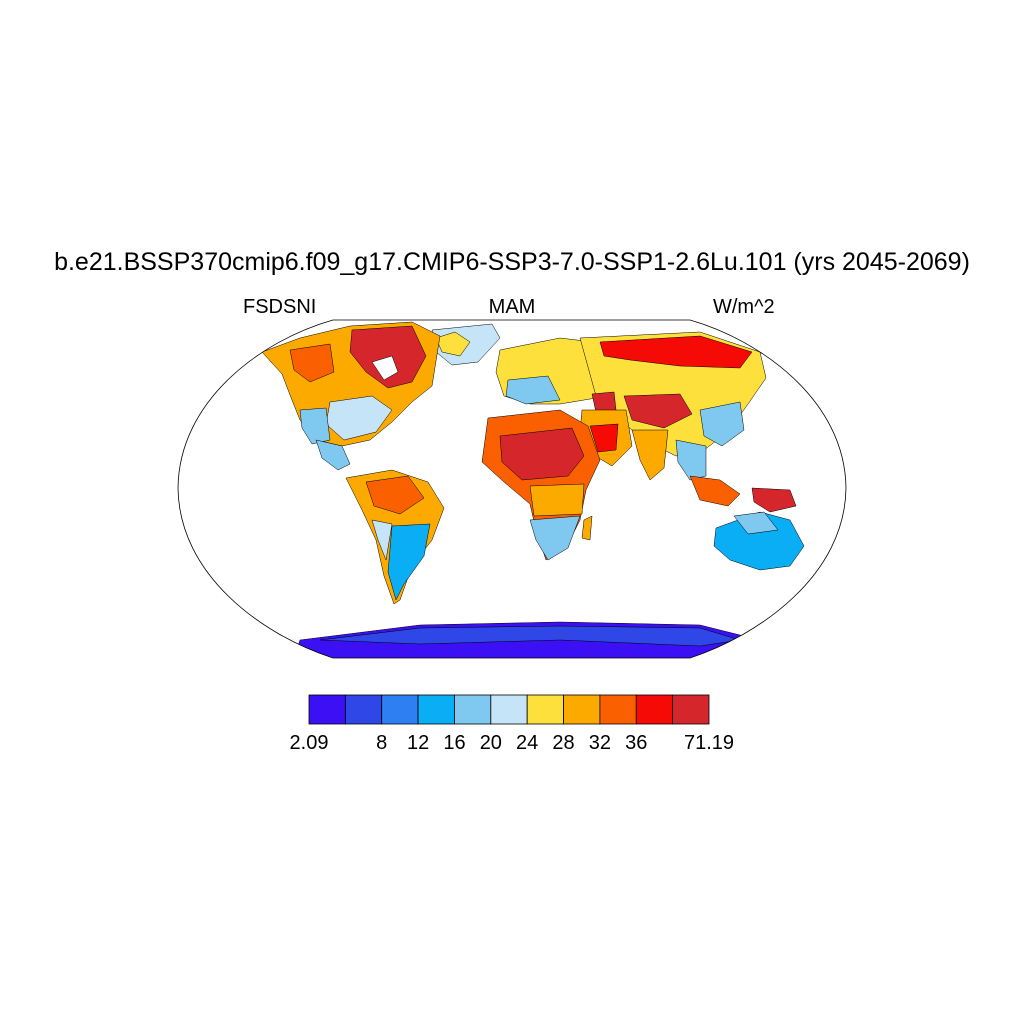 The image size is (1024, 1024). I want to click on colorbar-tick-label: 2.09, so click(309, 743).